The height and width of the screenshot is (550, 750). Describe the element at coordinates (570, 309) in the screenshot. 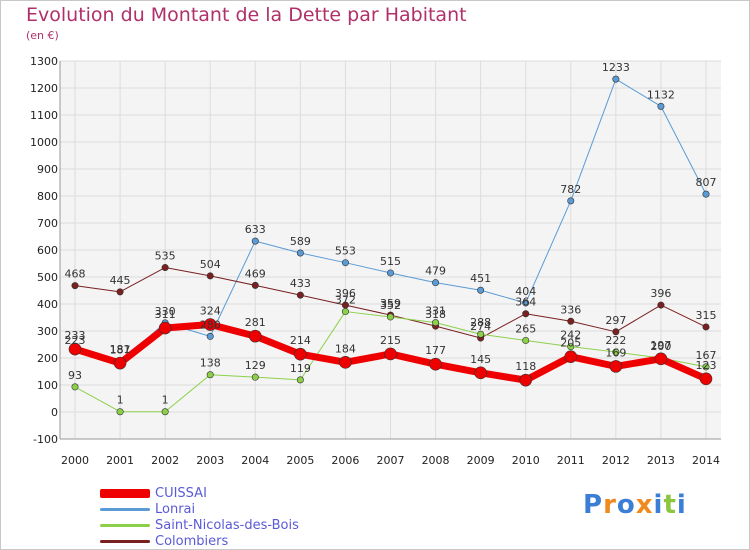

I see `data-label: 336` at that location.